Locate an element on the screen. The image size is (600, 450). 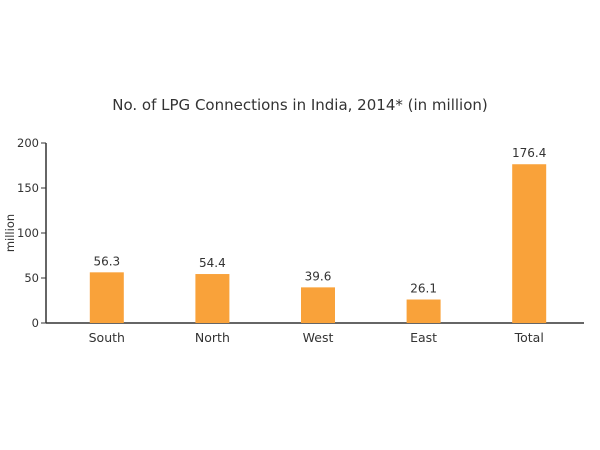
y-tick-label: 0 is located at coordinates (35, 323).